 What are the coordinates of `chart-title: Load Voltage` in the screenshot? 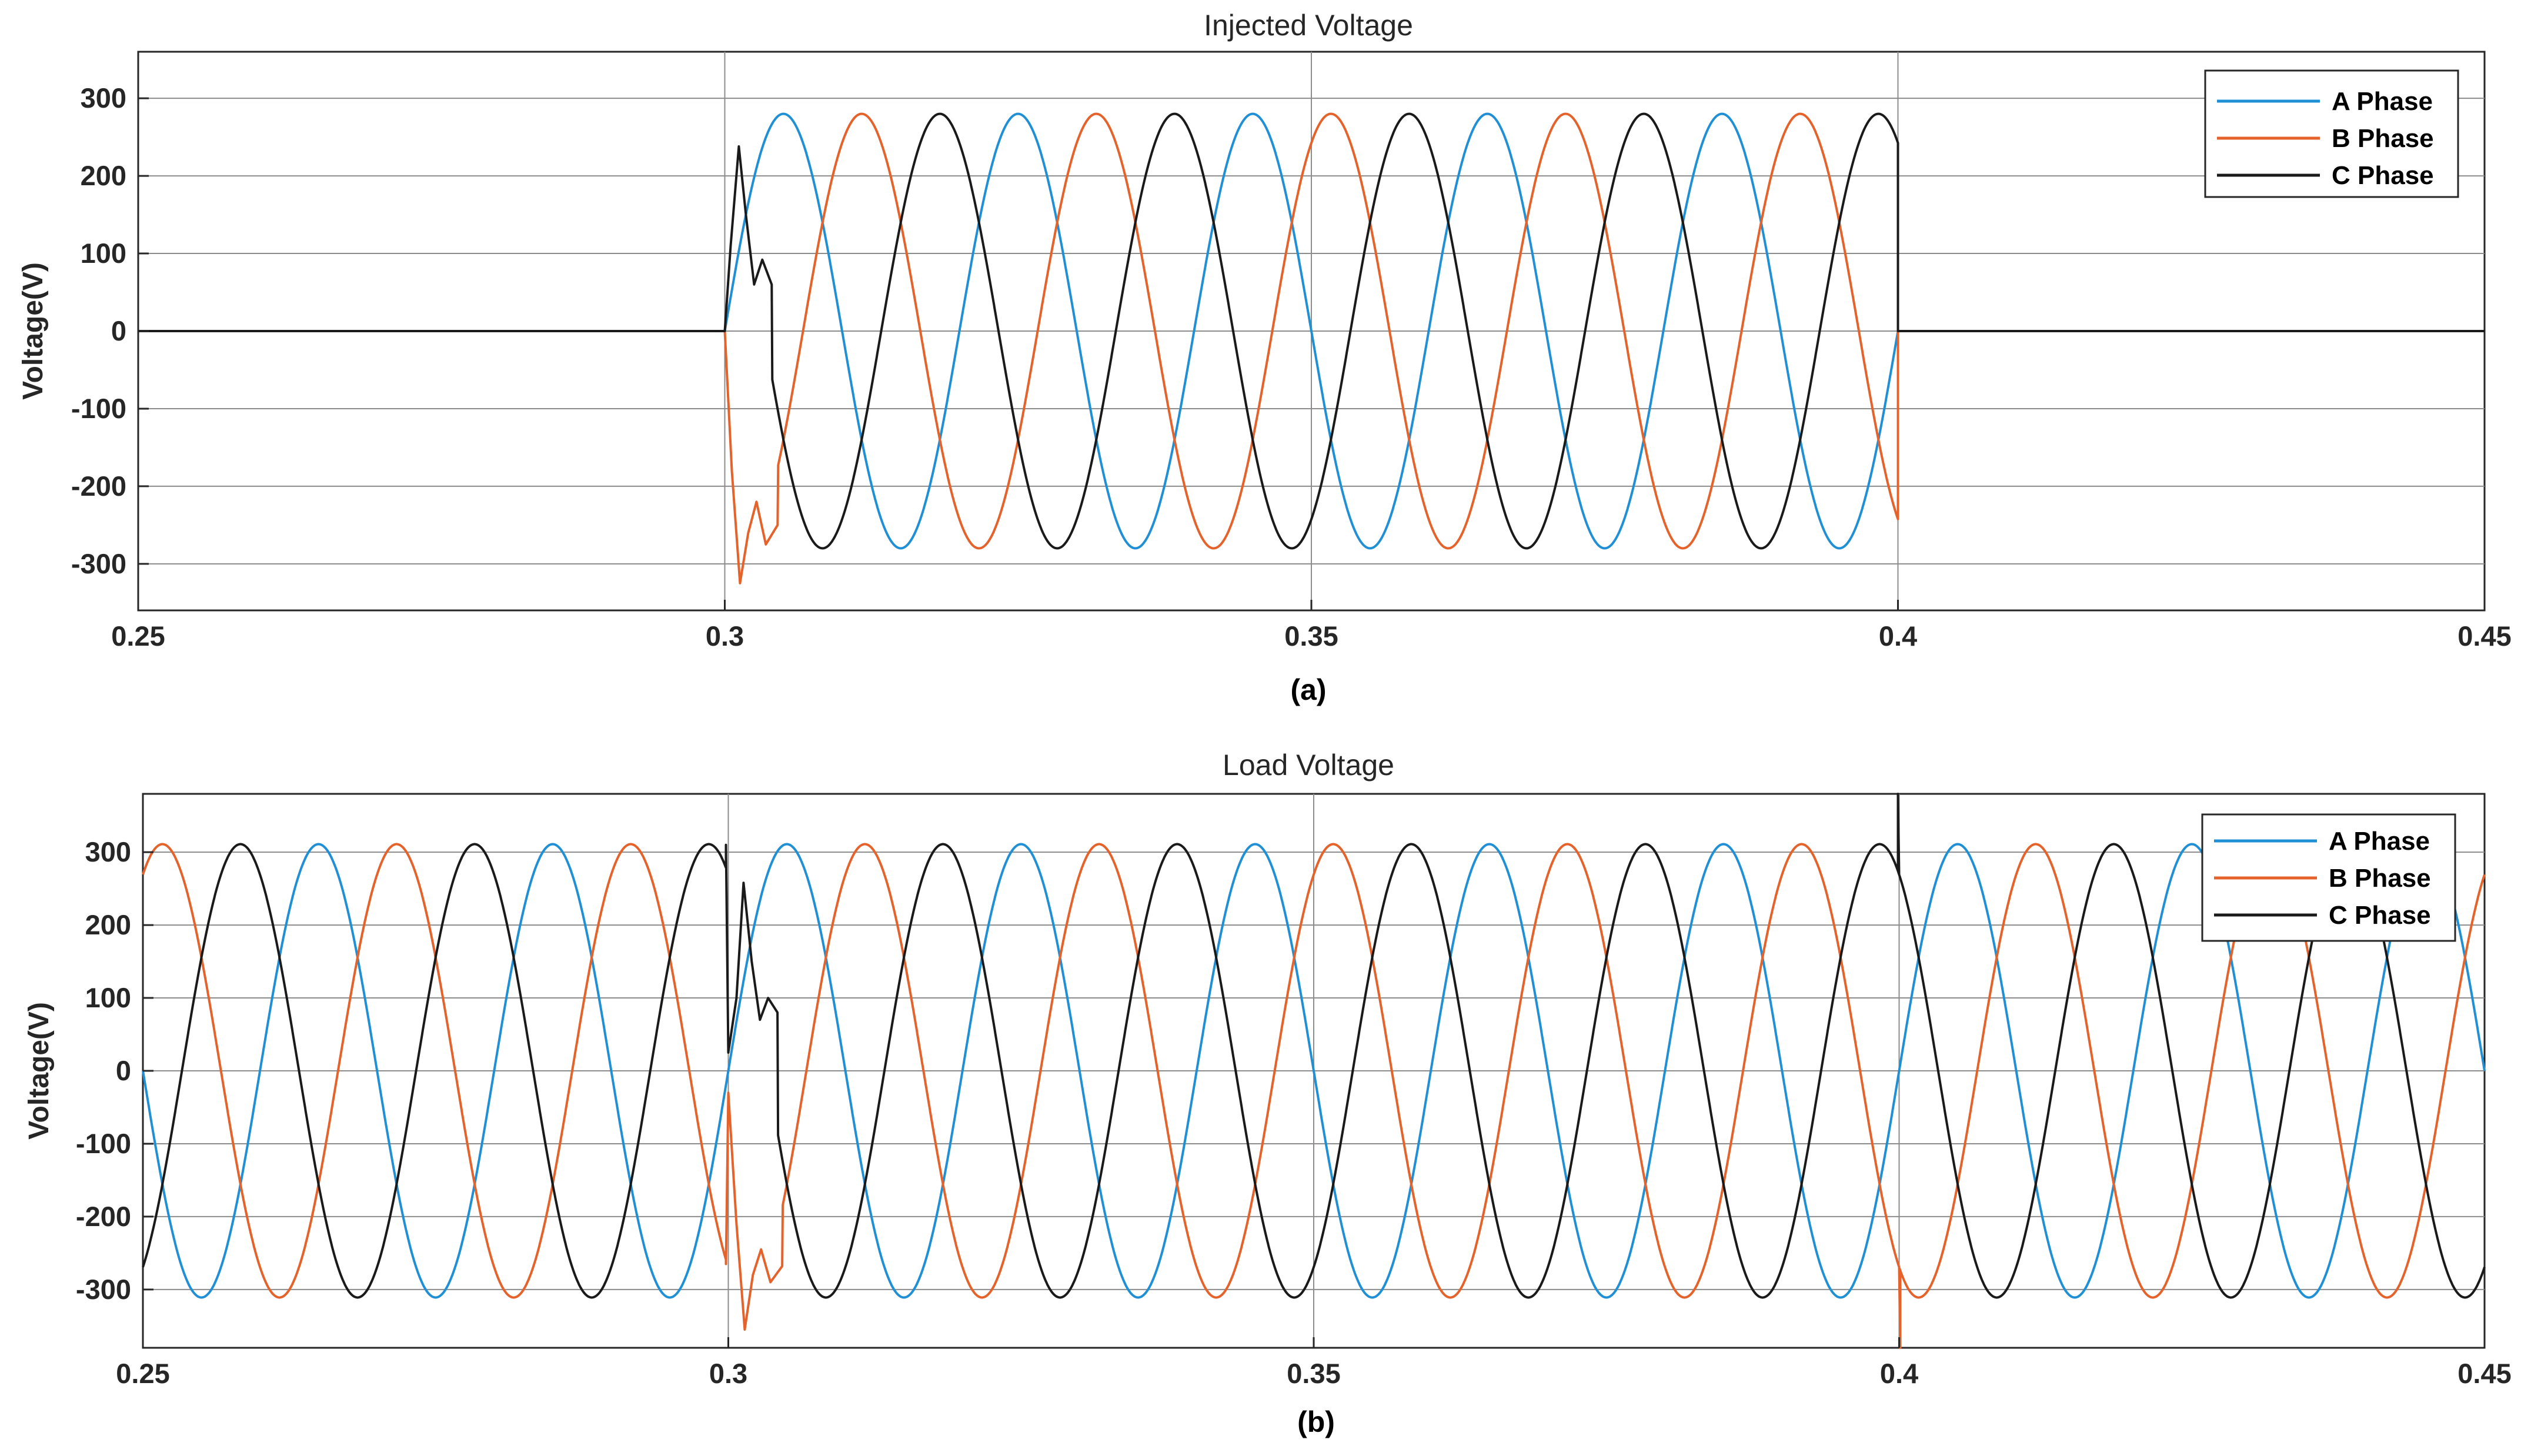 It's located at (1308, 765).